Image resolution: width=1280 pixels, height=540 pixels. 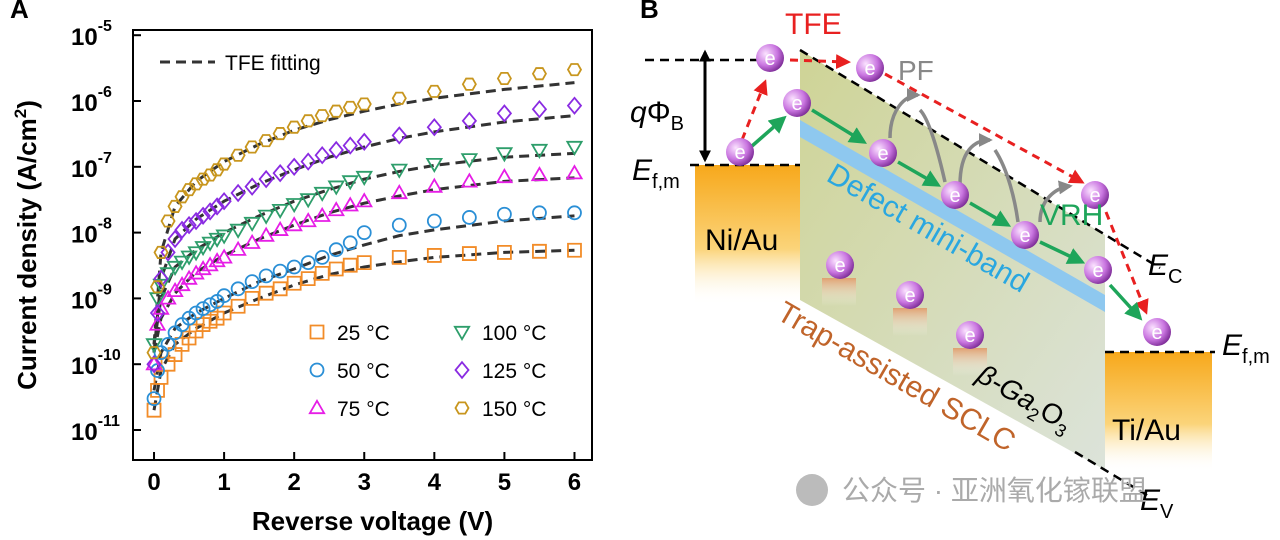 I want to click on q: q, so click(x=638, y=112).